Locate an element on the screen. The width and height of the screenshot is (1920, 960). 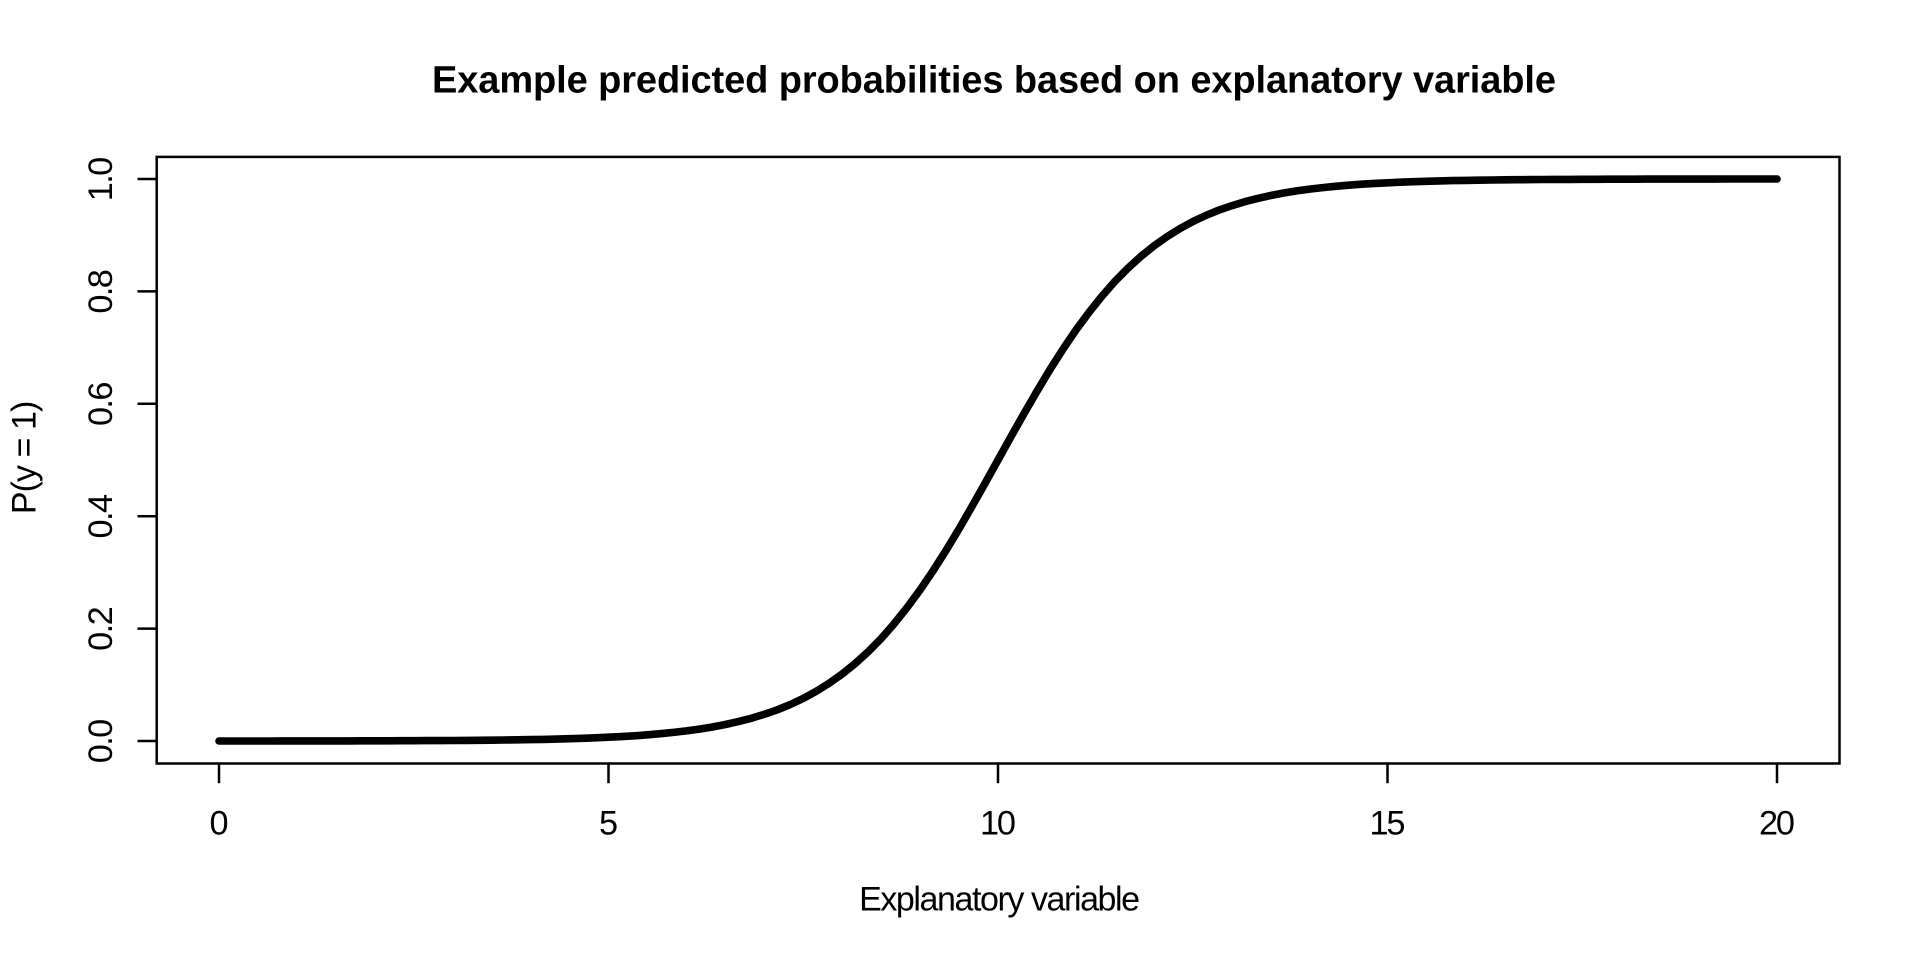
svg-text: 1.0 is located at coordinates (101, 179).